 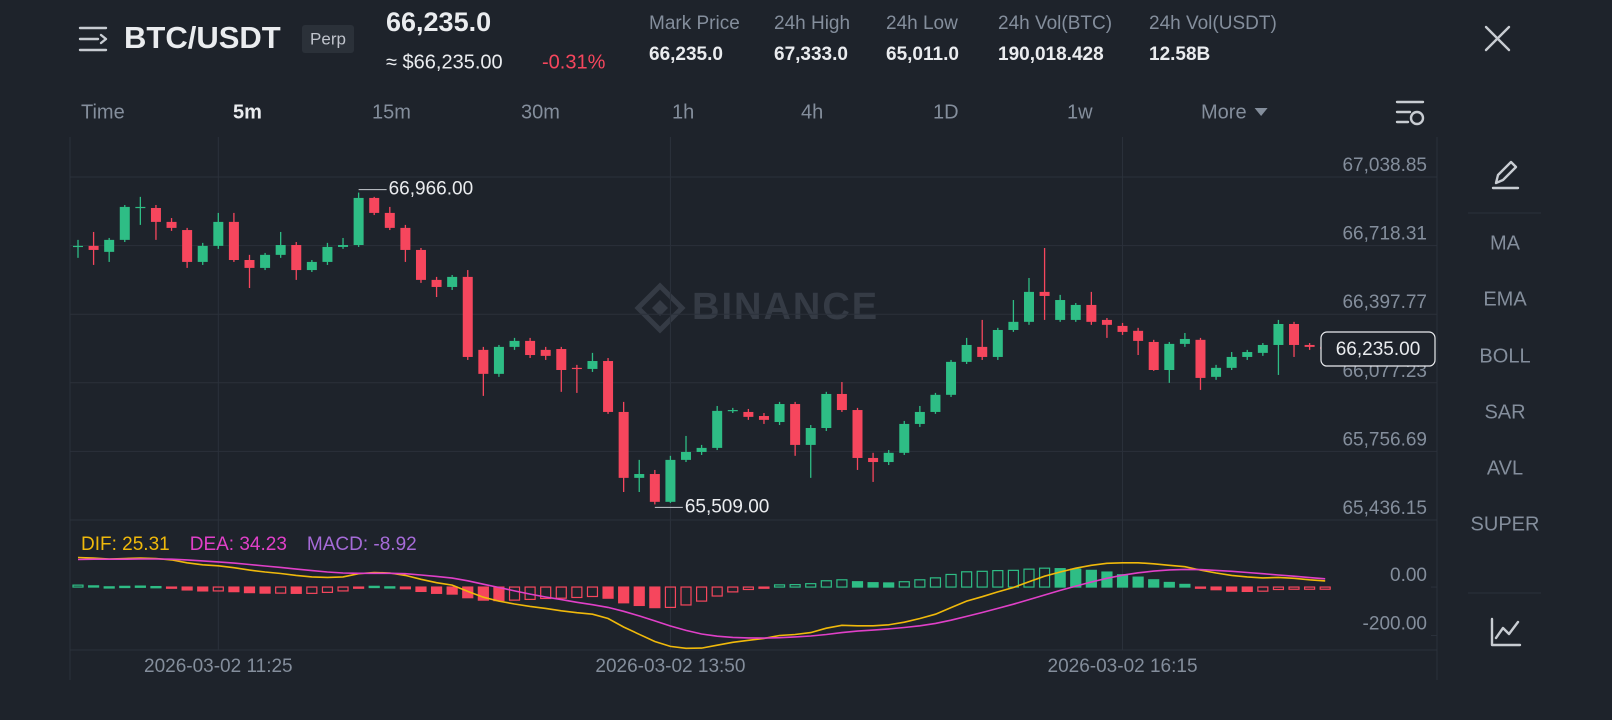 What do you see at coordinates (683, 112) in the screenshot?
I see `interval-tab: 1h` at bounding box center [683, 112].